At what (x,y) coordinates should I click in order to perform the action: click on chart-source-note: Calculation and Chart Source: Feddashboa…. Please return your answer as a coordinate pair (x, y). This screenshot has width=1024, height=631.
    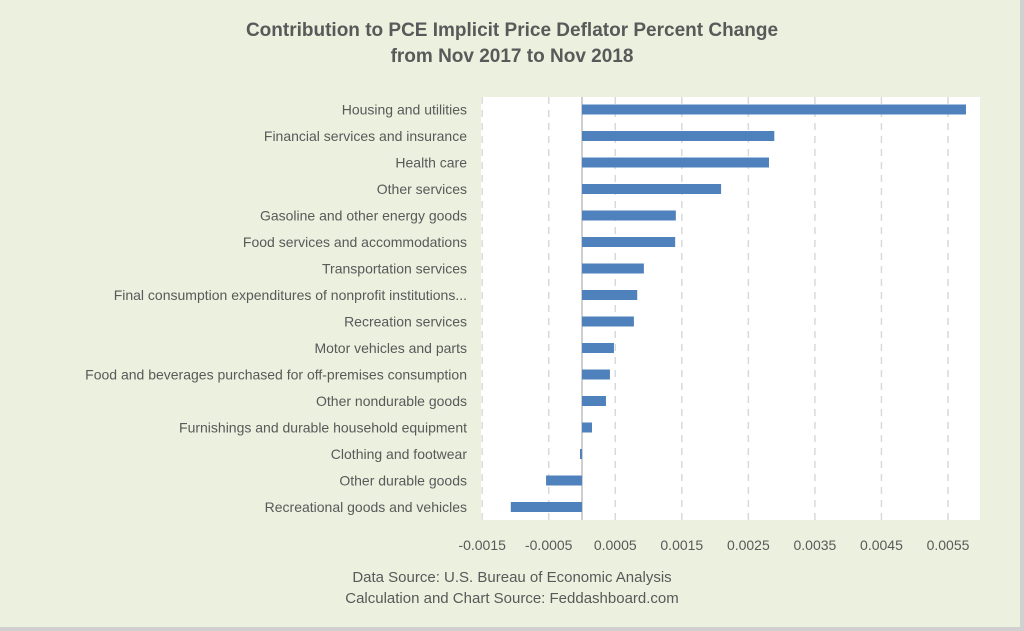
    Looking at the image, I should click on (512, 598).